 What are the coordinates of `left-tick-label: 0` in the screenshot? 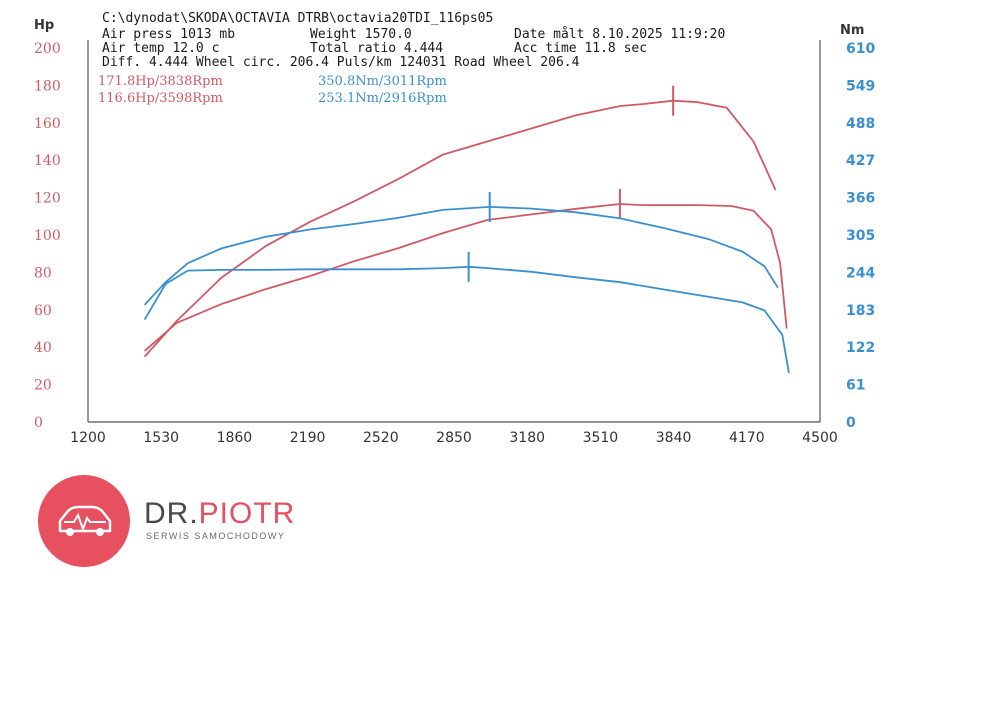 It's located at (38, 423).